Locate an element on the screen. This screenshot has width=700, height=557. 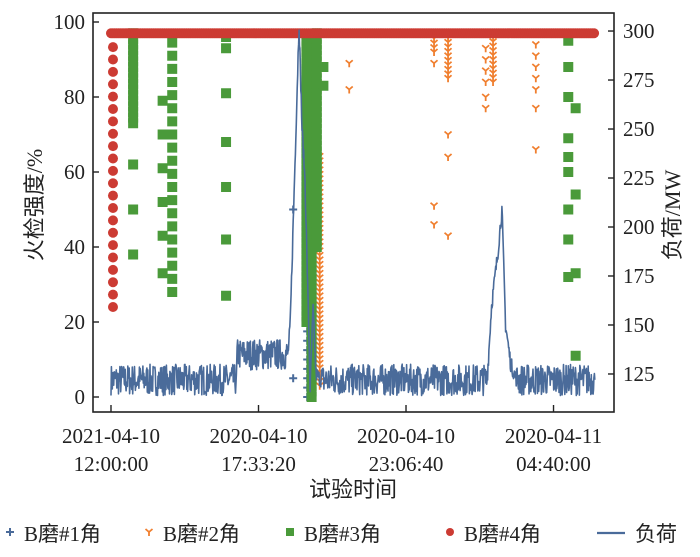
y-axis-label-right: 负荷/MW is located at coordinates (672, 215).